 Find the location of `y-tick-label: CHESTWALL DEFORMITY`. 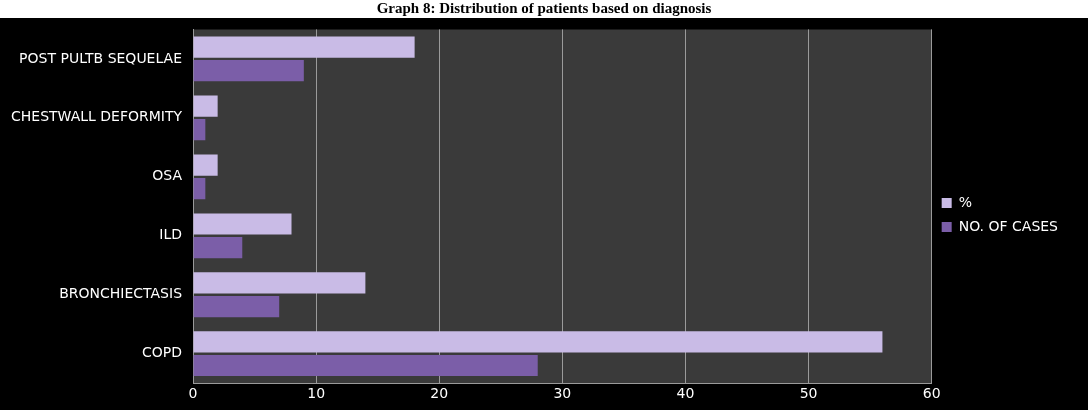

y-tick-label: CHESTWALL DEFORMITY is located at coordinates (97, 116).